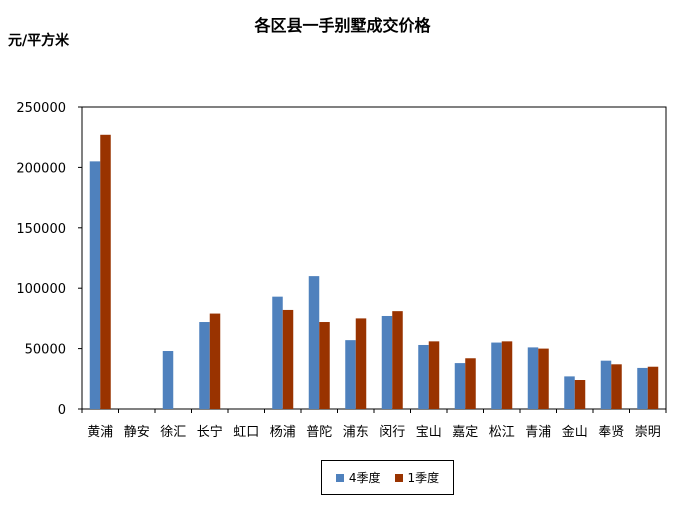 Image resolution: width=685 pixels, height=510 pixels. I want to click on x-tick-label: 松江, so click(502, 432).